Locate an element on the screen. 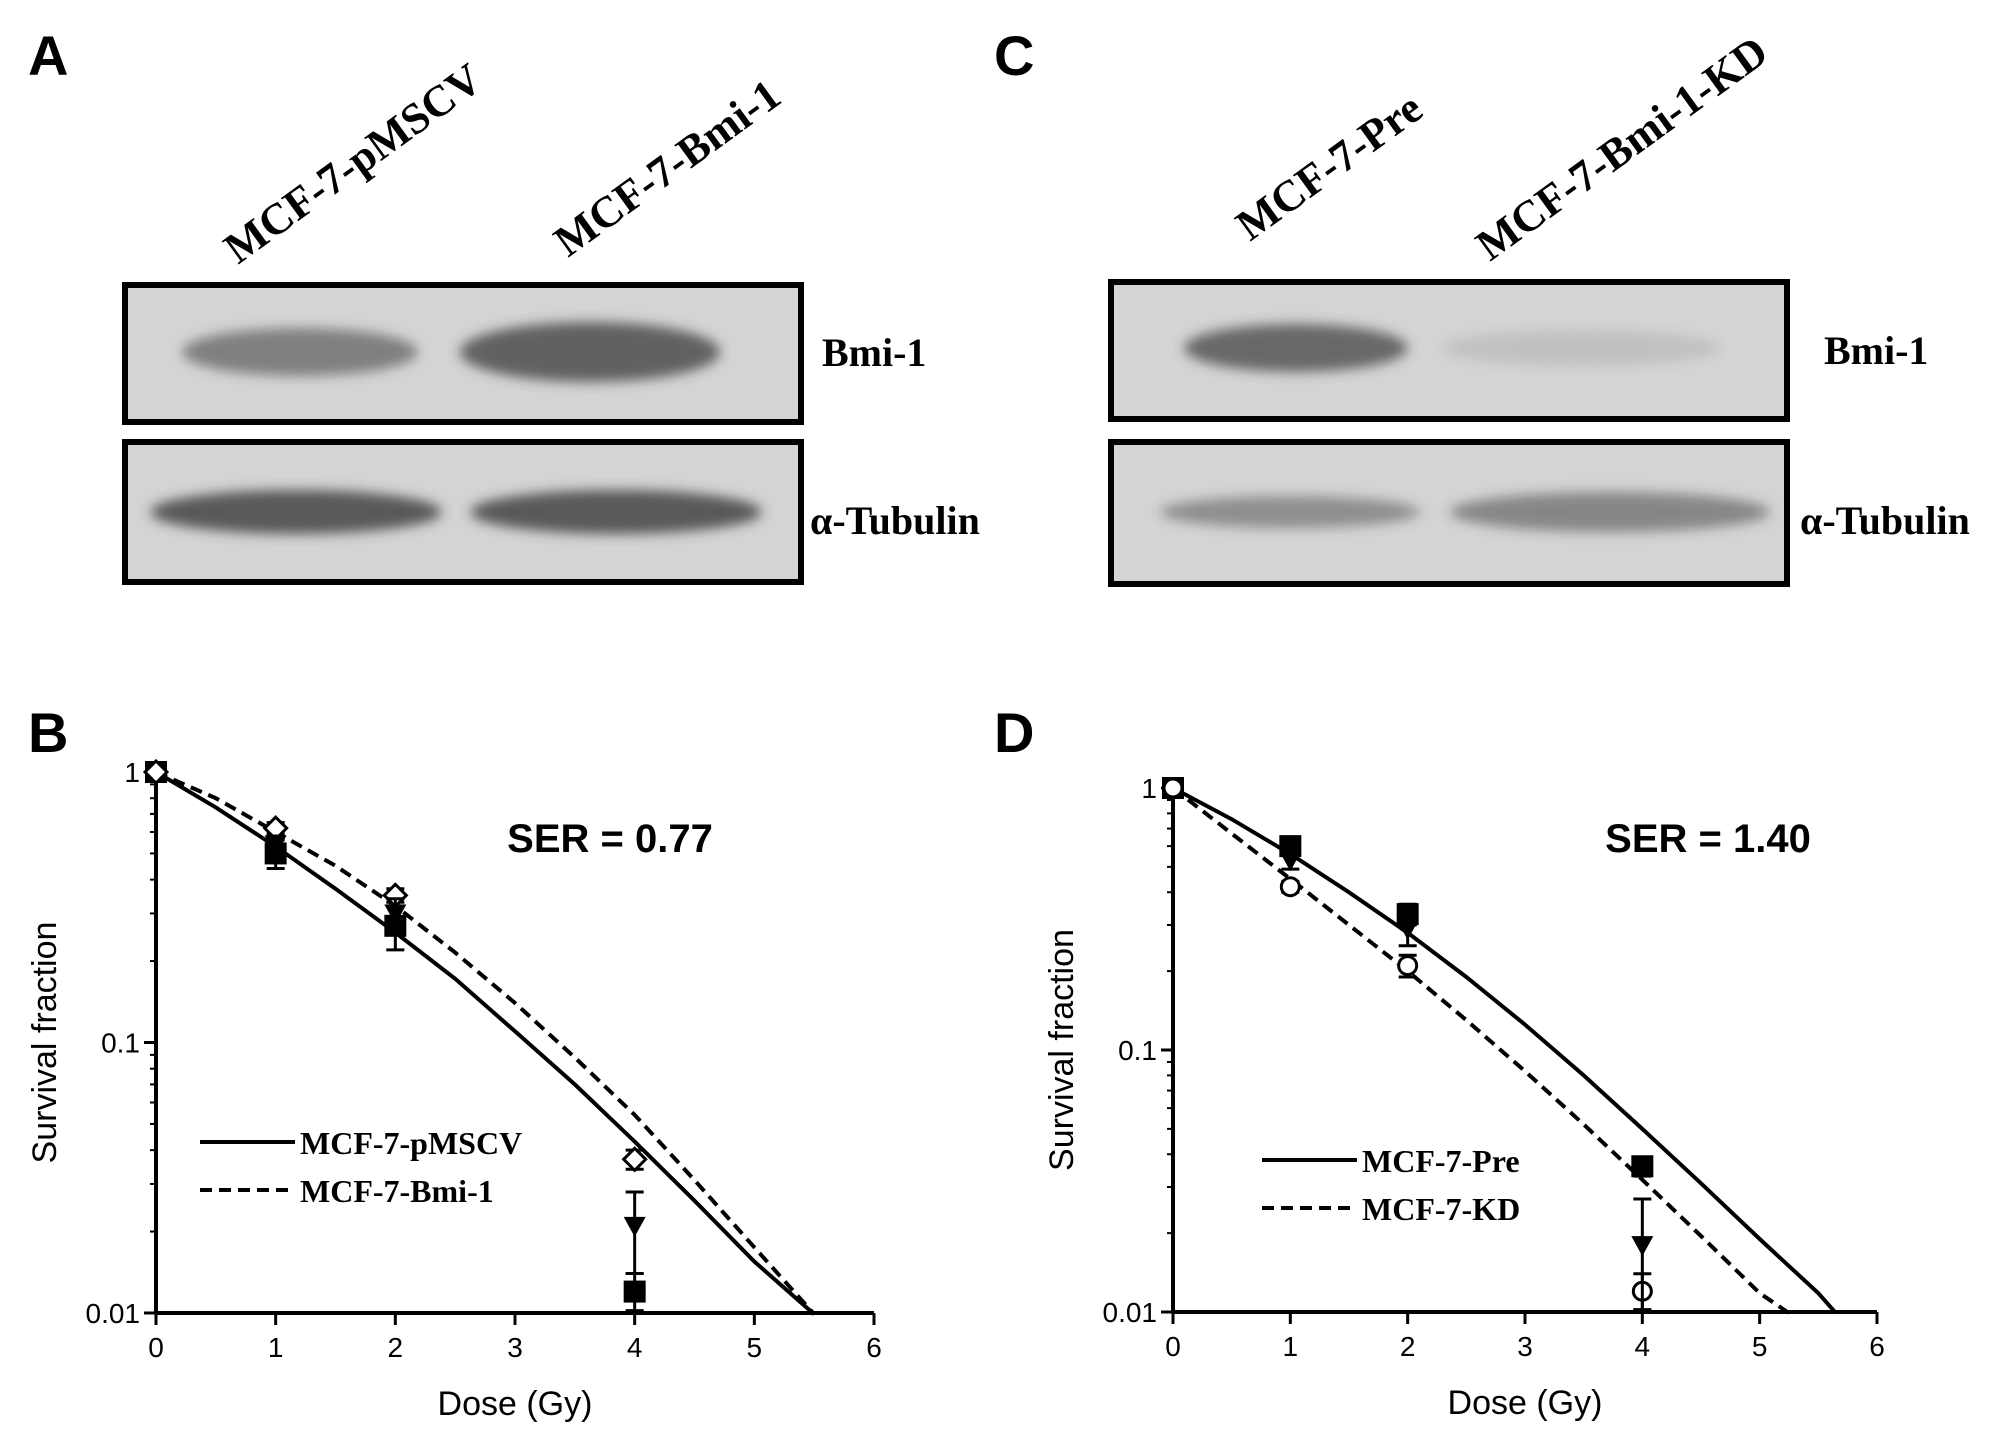  legend-label: MCF-7-pMSCV is located at coordinates (411, 1143).